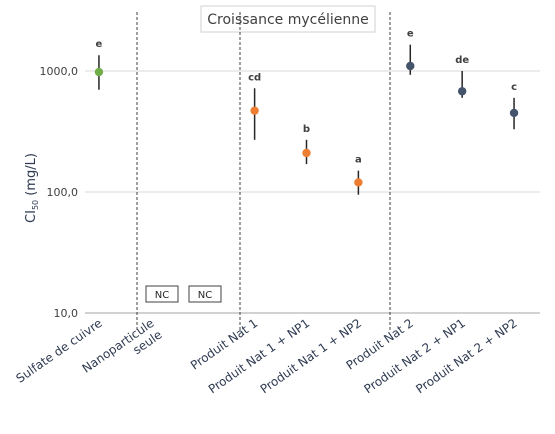 The image size is (555, 434). What do you see at coordinates (306, 129) in the screenshot?
I see `significance-letter: b` at bounding box center [306, 129].